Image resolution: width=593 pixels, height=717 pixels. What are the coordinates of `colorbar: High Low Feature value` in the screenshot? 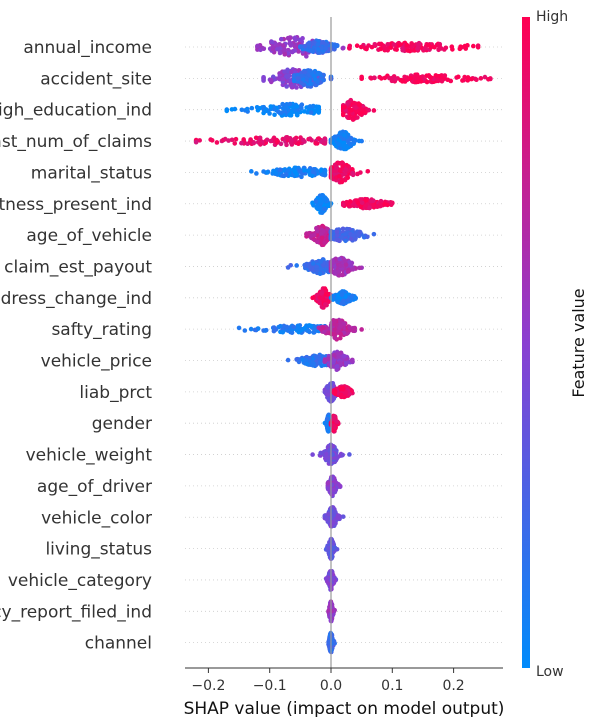 It's located at (555, 344).